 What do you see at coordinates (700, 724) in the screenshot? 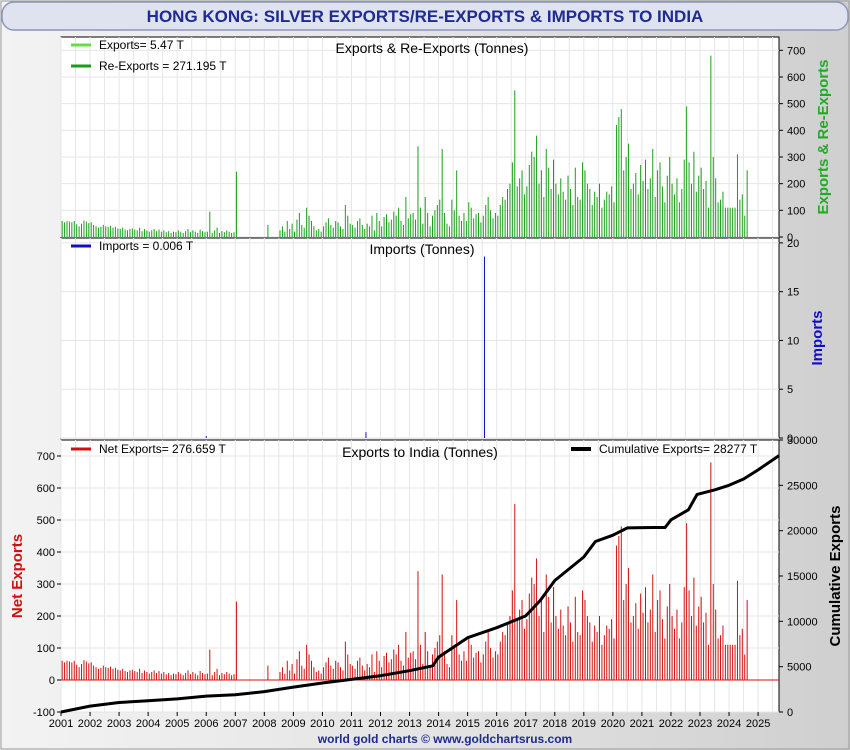
I see `x-tick-label: 2023` at bounding box center [700, 724].